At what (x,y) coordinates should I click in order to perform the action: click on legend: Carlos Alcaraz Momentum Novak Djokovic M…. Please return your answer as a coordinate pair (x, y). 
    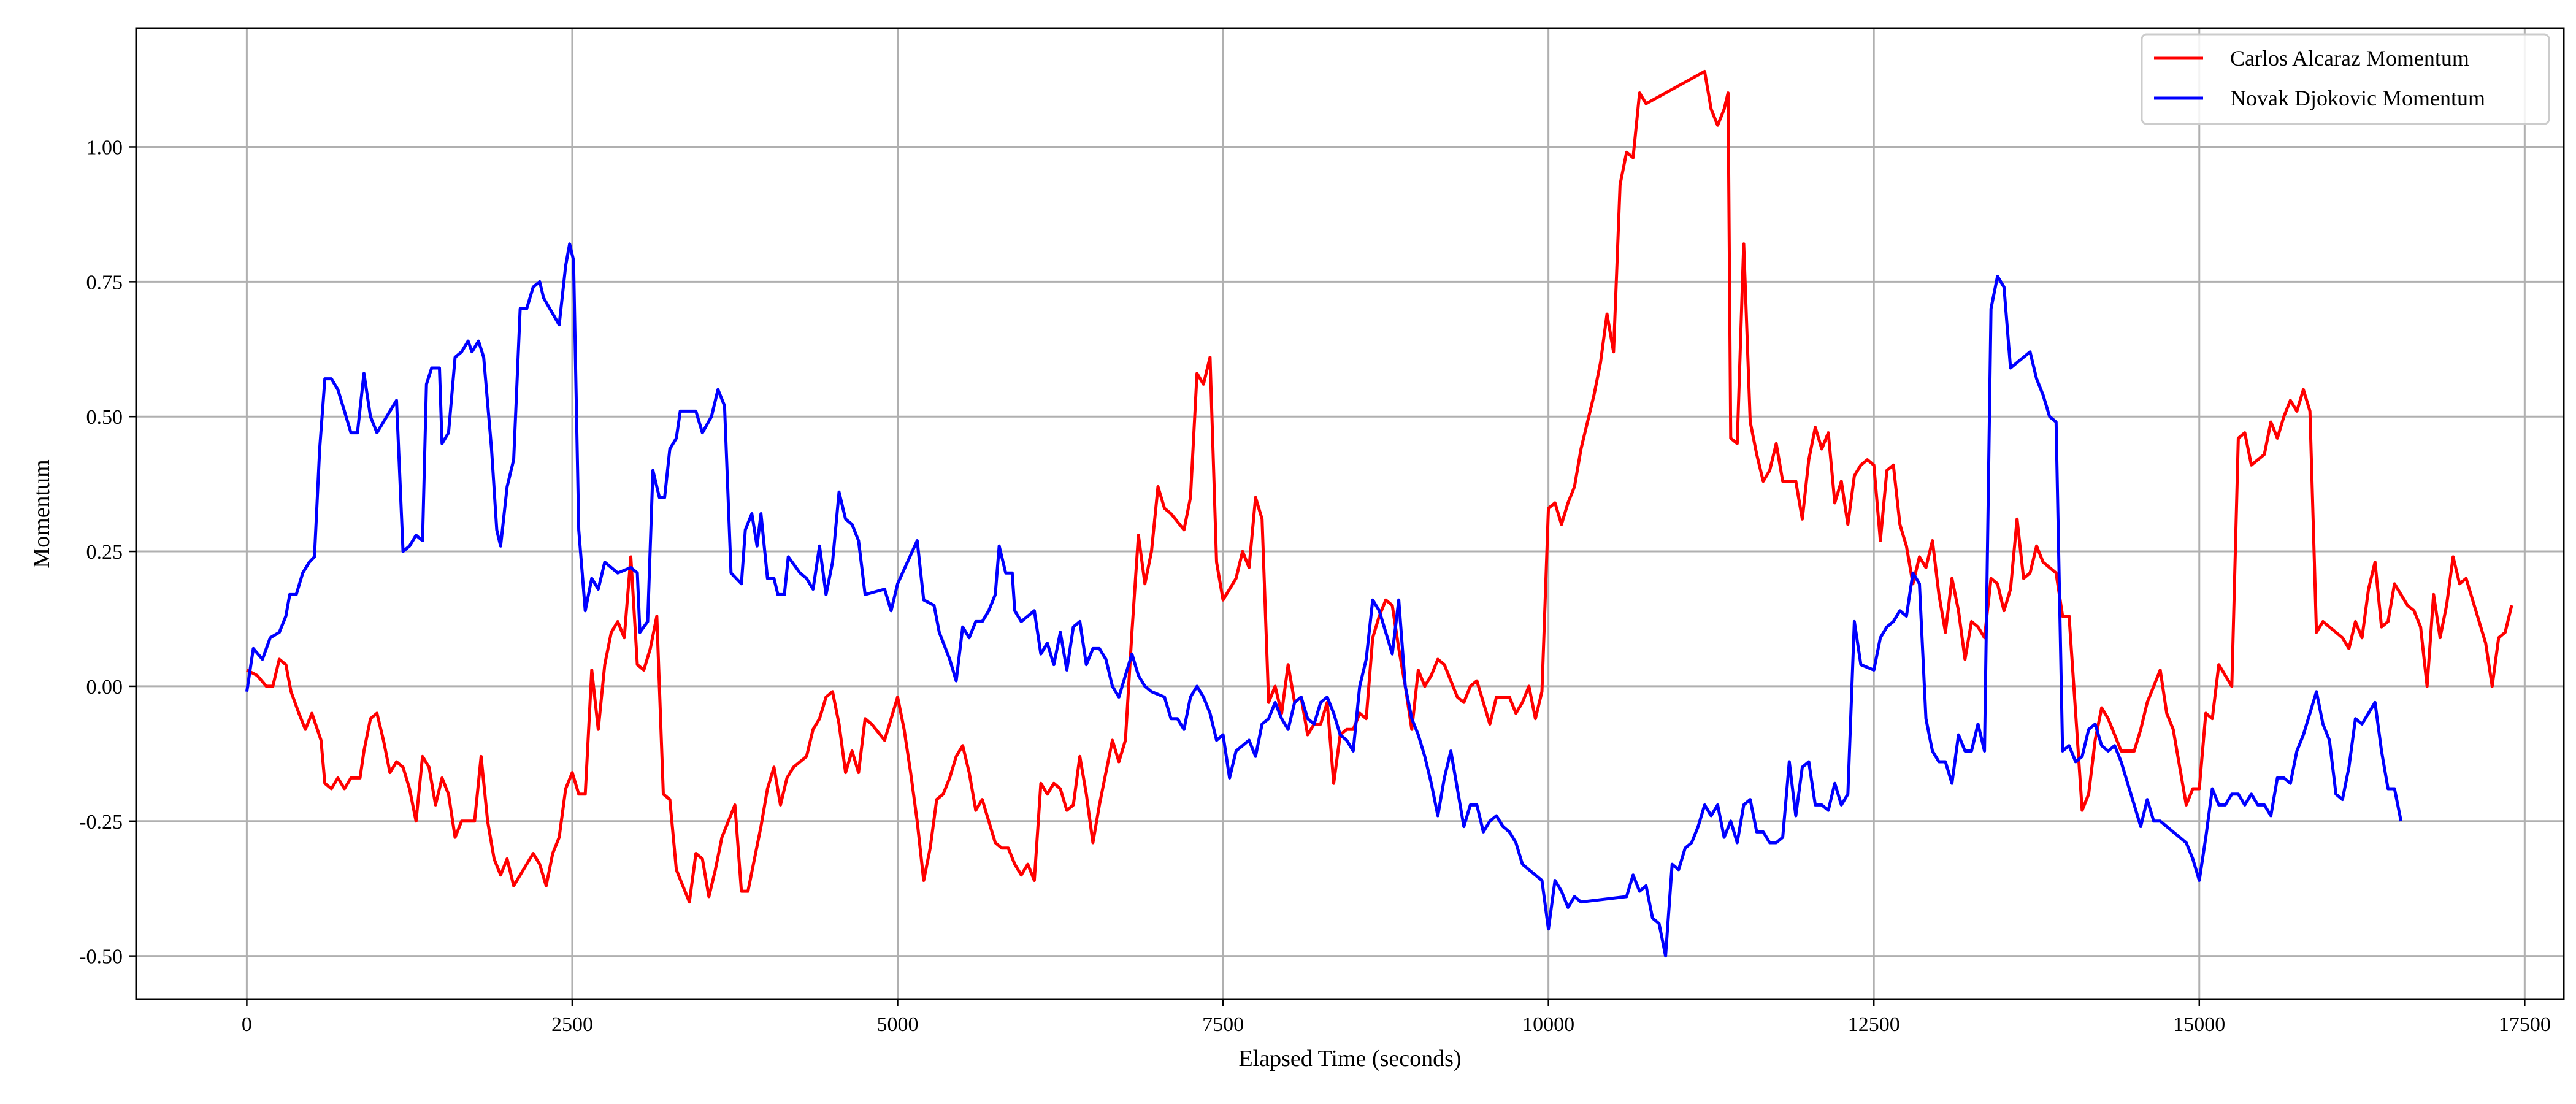
    Looking at the image, I should click on (2345, 79).